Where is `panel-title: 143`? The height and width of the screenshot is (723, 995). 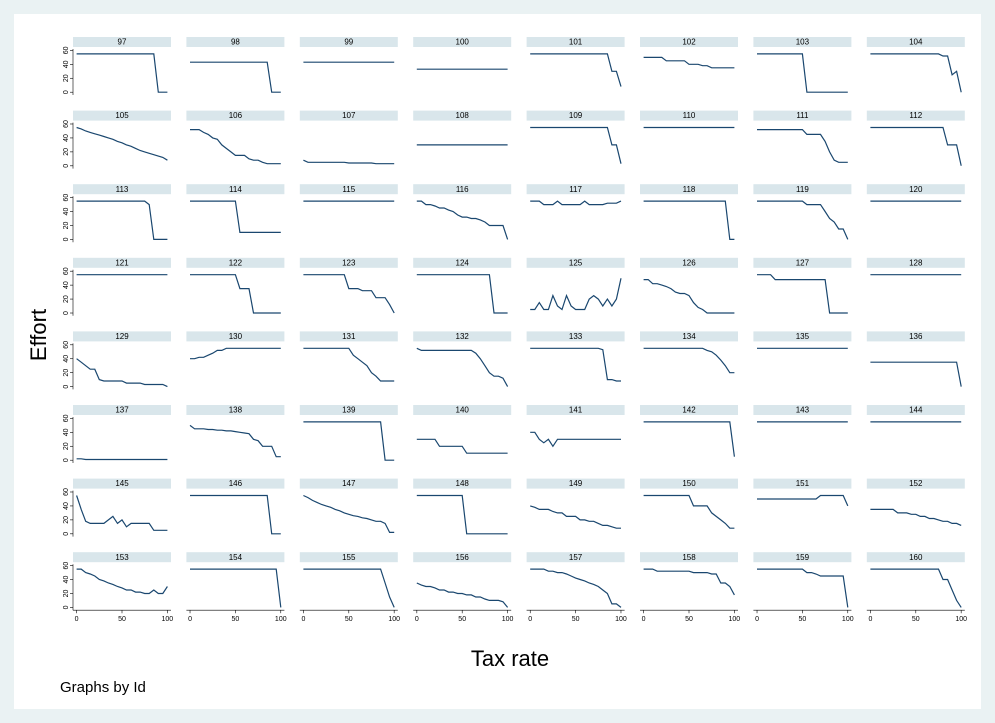 panel-title: 143 is located at coordinates (803, 410).